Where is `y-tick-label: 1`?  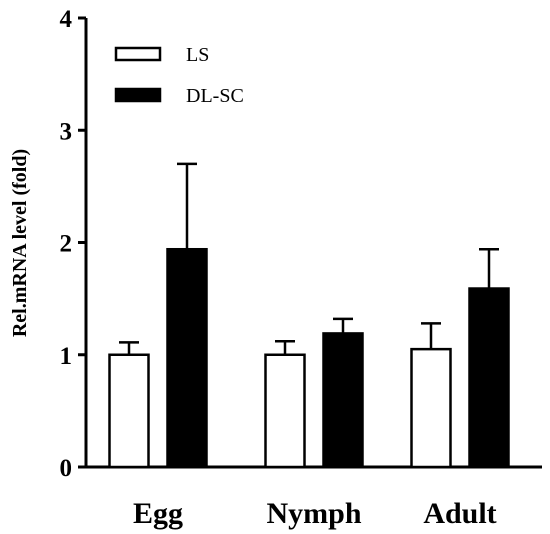
y-tick-label: 1 is located at coordinates (66, 356).